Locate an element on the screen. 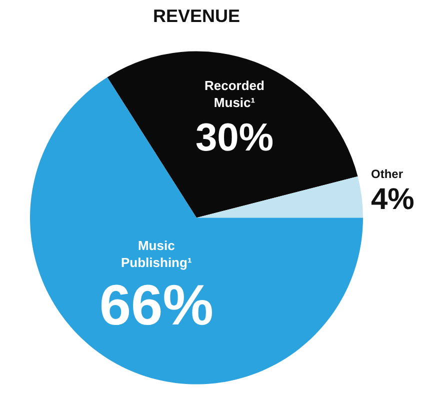  data-label: 4% is located at coordinates (392, 199).